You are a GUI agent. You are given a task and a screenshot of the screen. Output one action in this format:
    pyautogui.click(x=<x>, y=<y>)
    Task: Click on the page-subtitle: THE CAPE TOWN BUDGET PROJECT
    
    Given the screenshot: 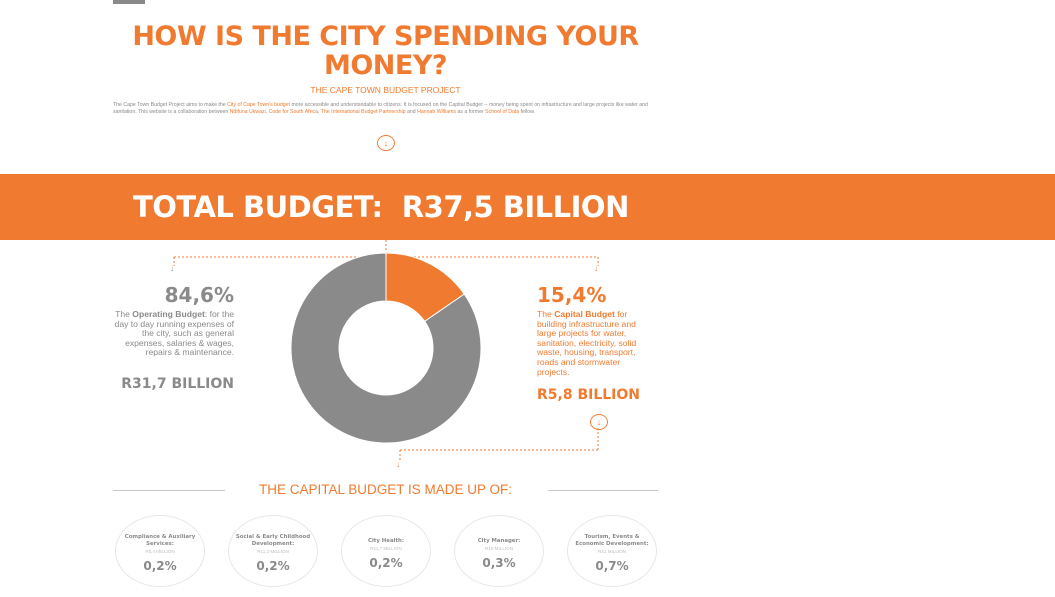 What is the action you would take?
    pyautogui.click(x=385, y=90)
    